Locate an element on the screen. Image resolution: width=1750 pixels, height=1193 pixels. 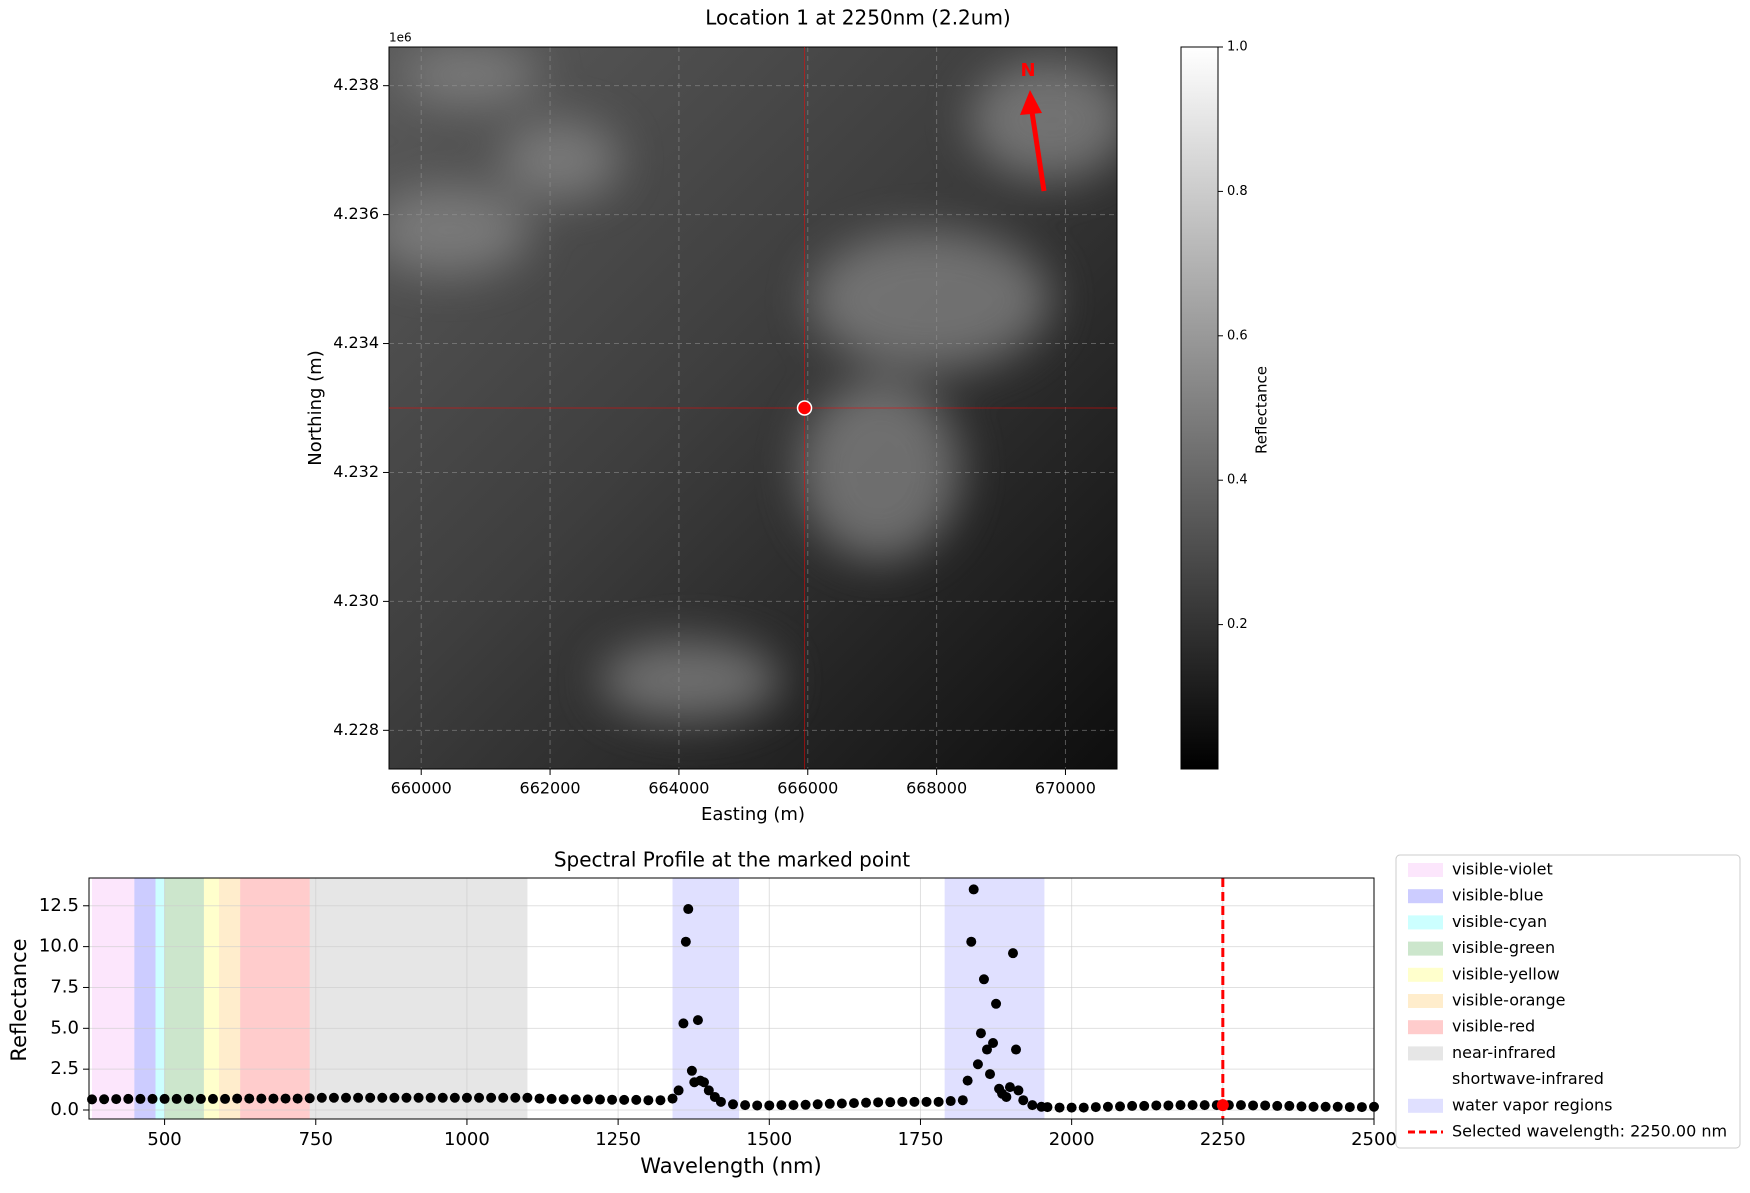
legend-label: Selected wavelength: 2250.00 nm is located at coordinates (1589, 1131).